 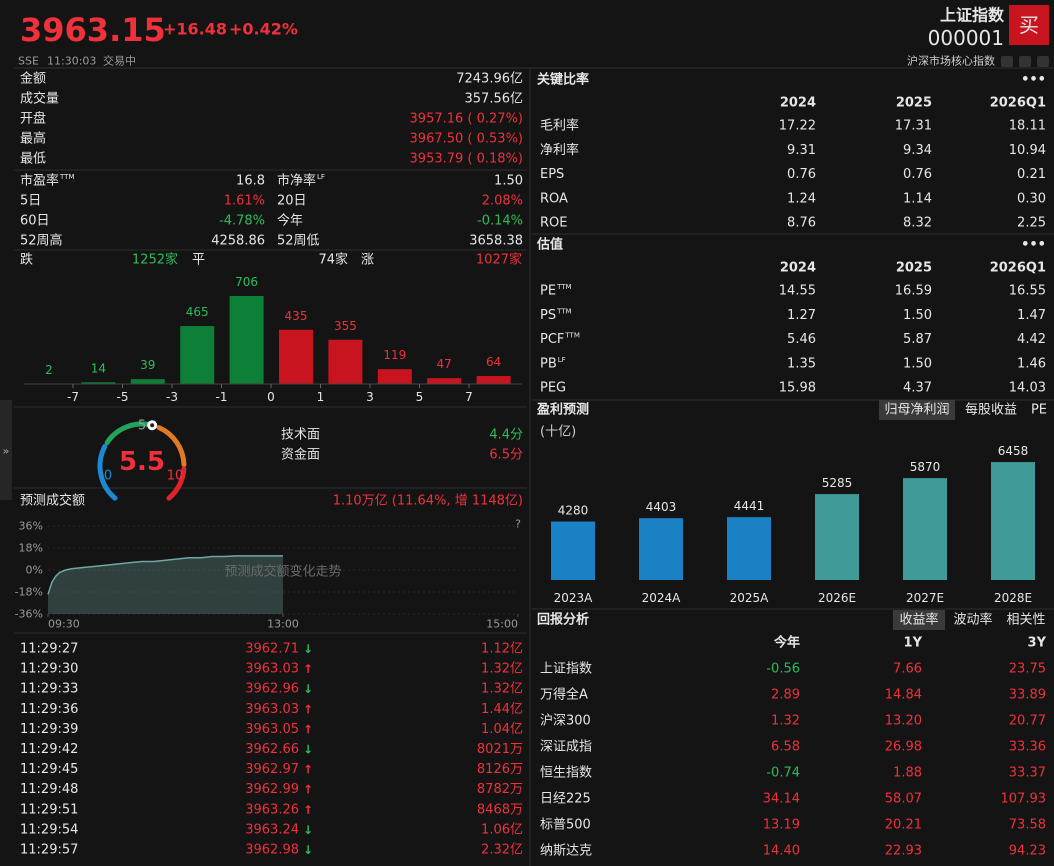 What do you see at coordinates (991, 410) in the screenshot?
I see `tab: 每股收益` at bounding box center [991, 410].